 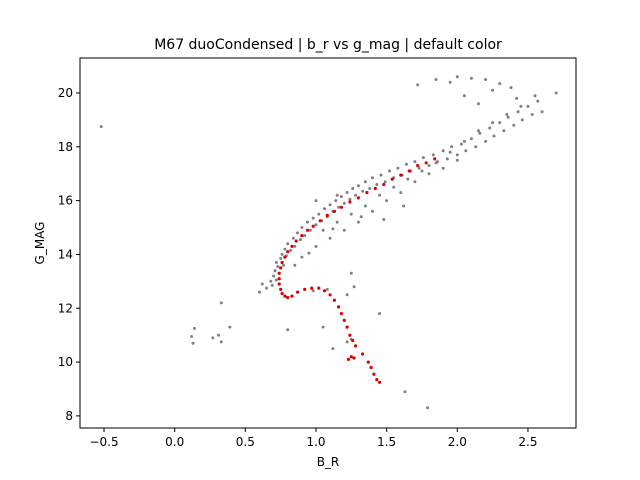 I want to click on x-tick-label: 0.0, so click(x=174, y=442).